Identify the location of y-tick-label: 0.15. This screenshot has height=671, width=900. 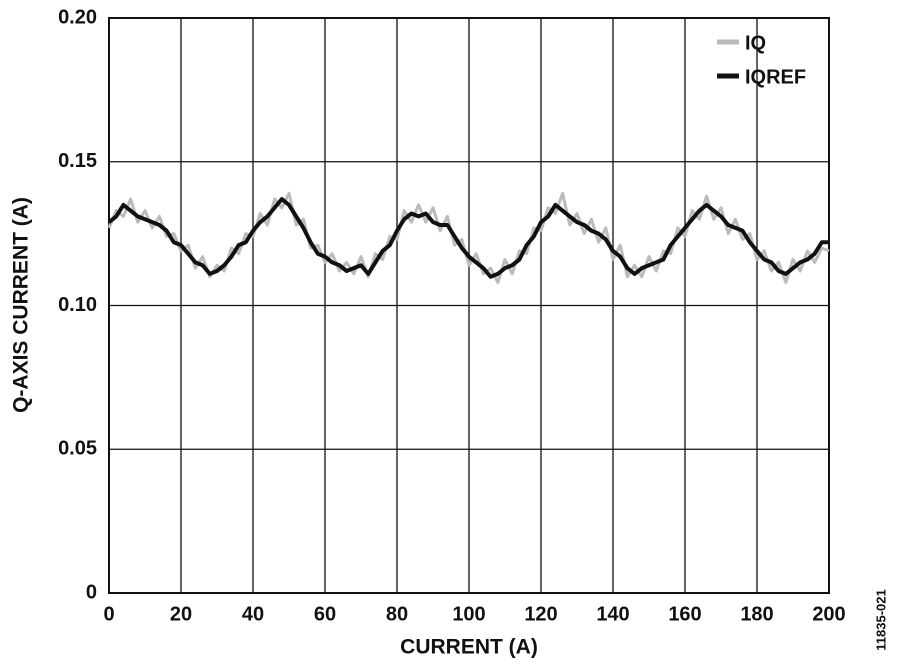
(77, 161).